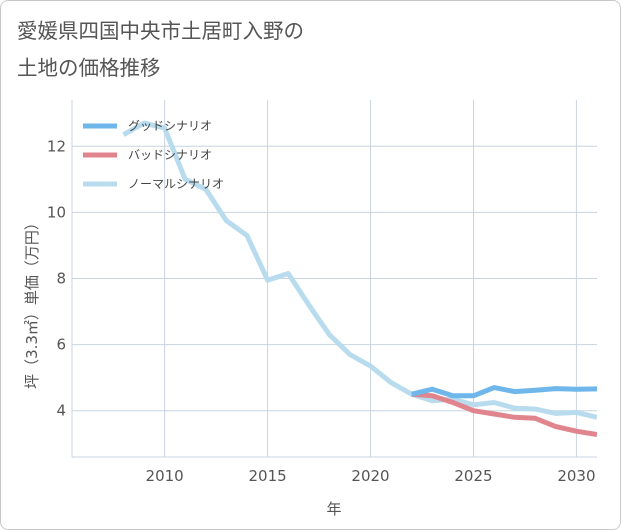 Image resolution: width=621 pixels, height=530 pixels. Describe the element at coordinates (170, 155) in the screenshot. I see `legend-label-1: バッドシナリオ` at that location.